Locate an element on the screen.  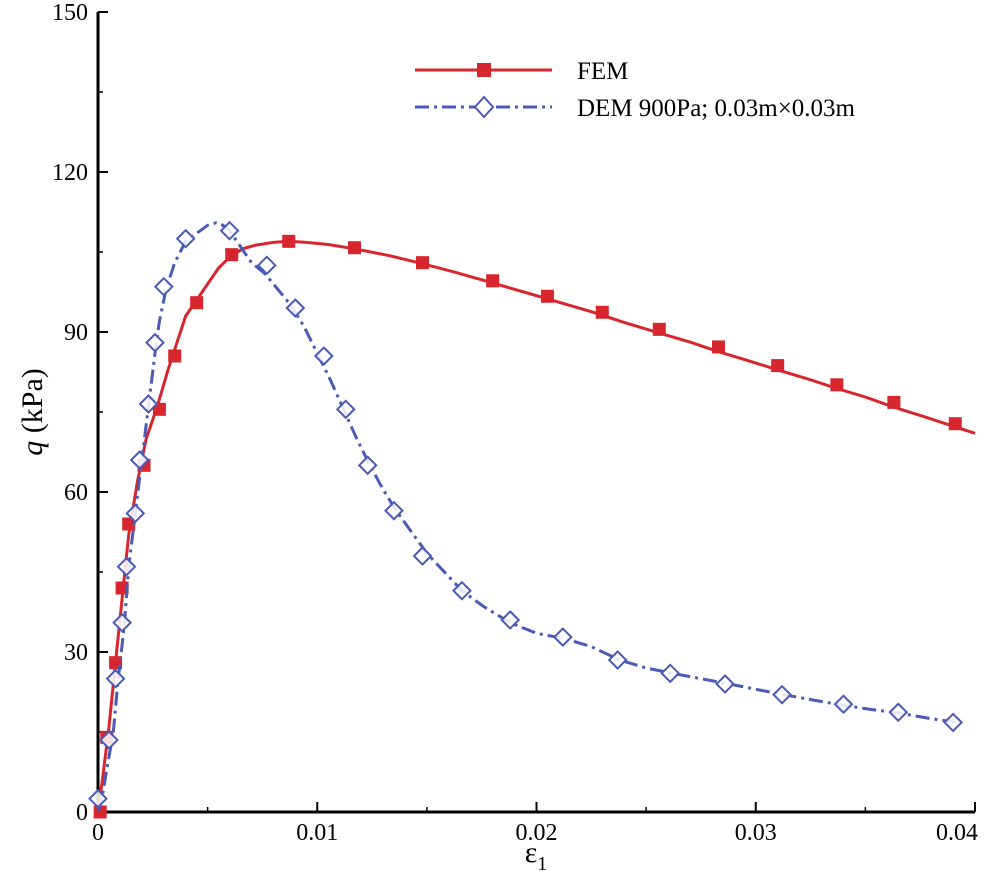
y-axis-title-symbol: q is located at coordinates (32, 448).